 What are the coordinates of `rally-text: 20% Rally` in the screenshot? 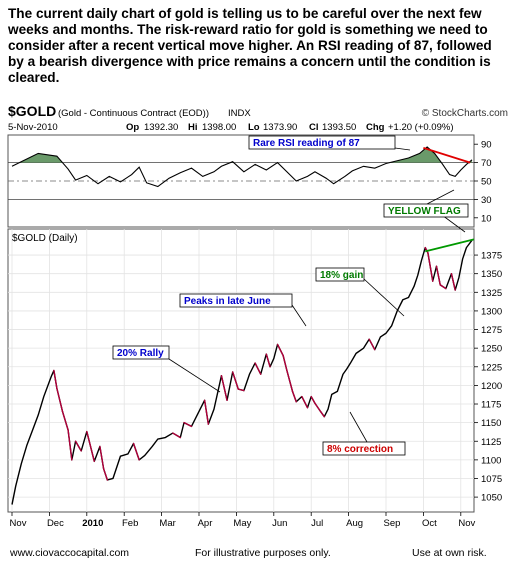 It's located at (140, 353).